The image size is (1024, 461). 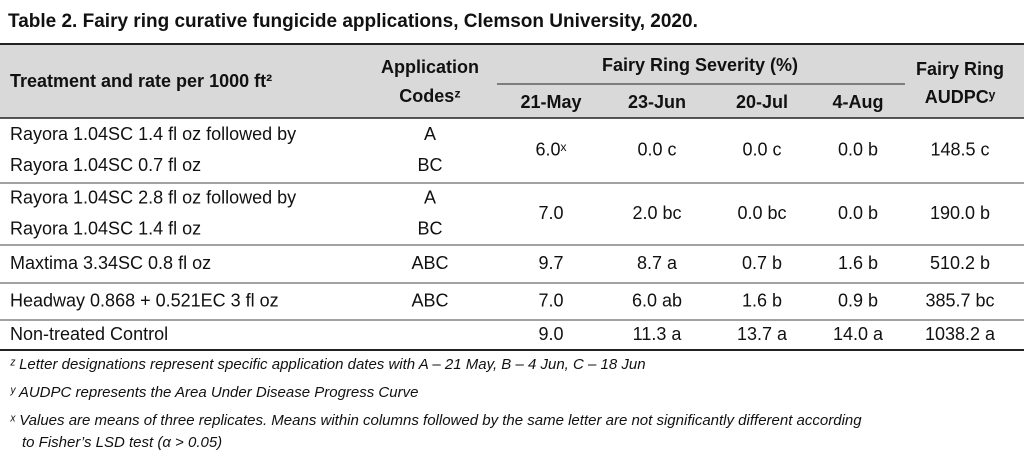 What do you see at coordinates (960, 263) in the screenshot?
I see `cell-text: 510.2 b` at bounding box center [960, 263].